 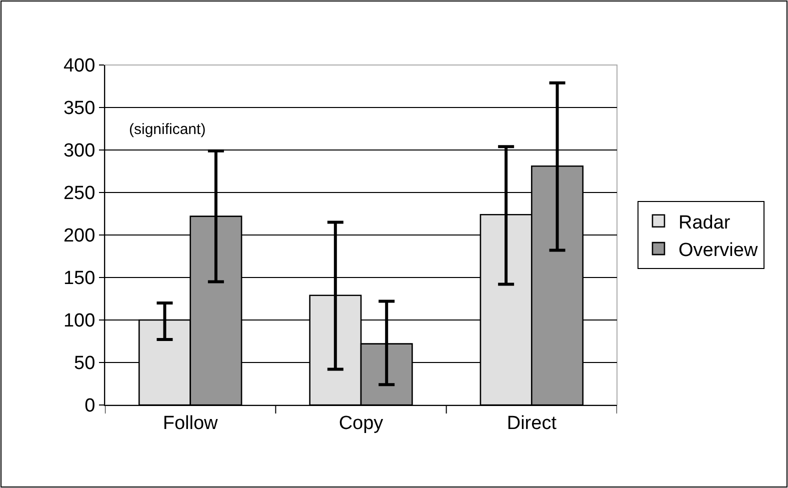 What do you see at coordinates (79, 109) in the screenshot?
I see `y-tick-label: 350` at bounding box center [79, 109].